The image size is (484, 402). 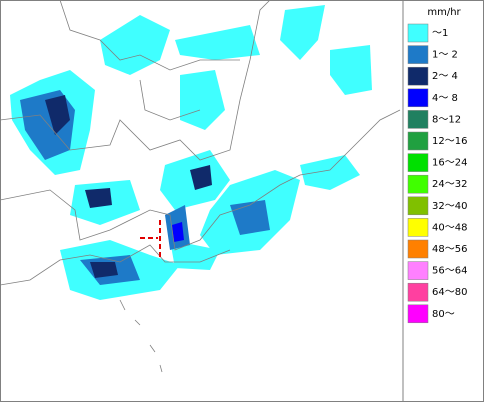 What do you see at coordinates (440, 33) in the screenshot?
I see `legend-label: ～1` at bounding box center [440, 33].